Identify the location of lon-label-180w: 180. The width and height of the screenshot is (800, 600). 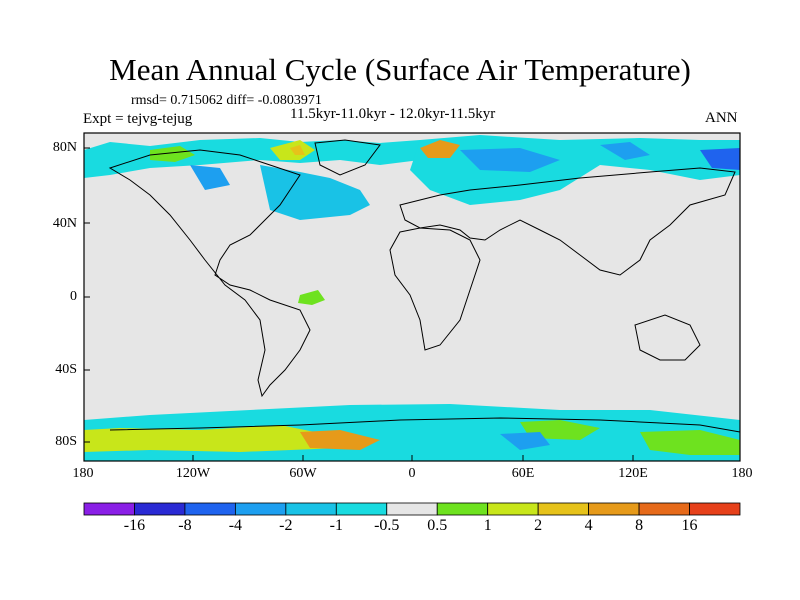
(83, 473).